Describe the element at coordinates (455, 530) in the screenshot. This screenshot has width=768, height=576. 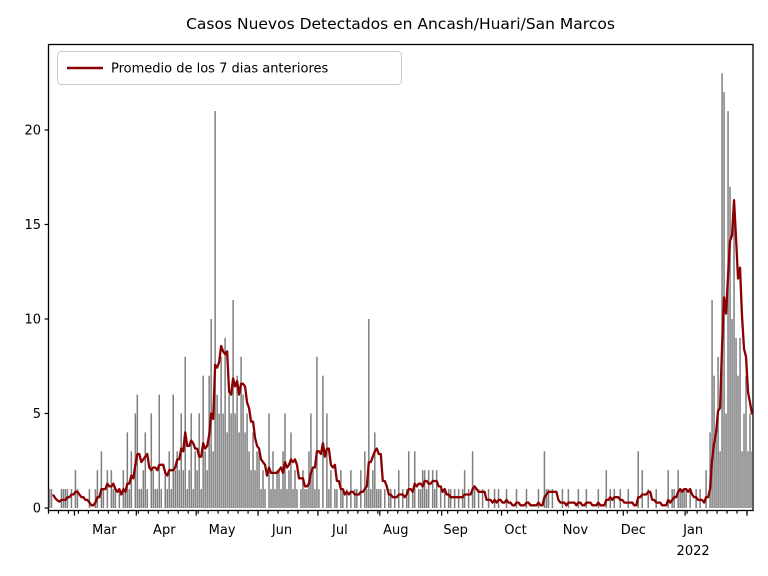
I see `month-label: Sep` at that location.